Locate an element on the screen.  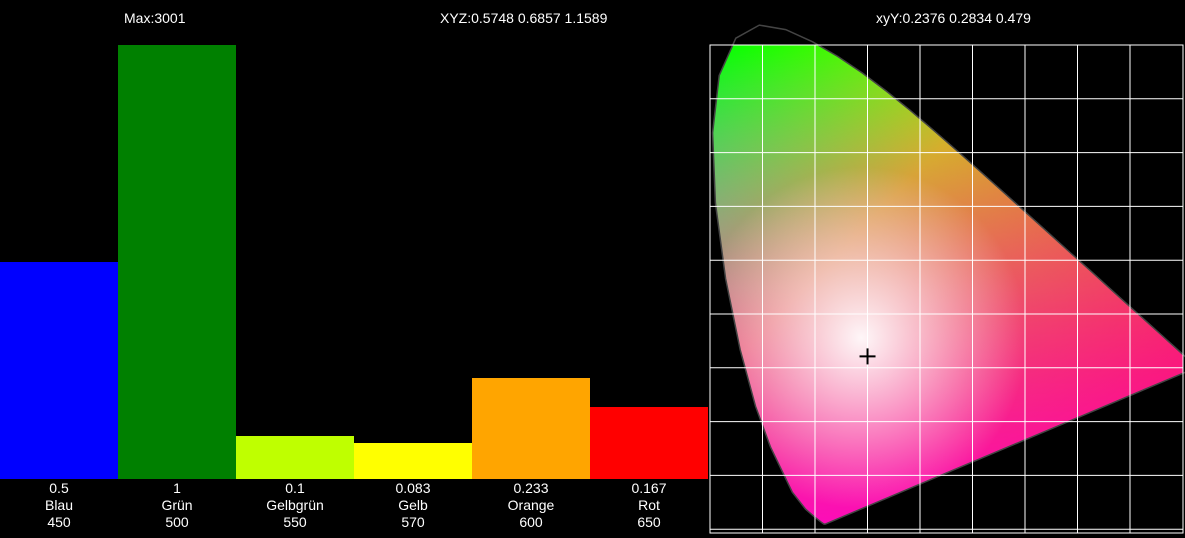
bar-gelb is located at coordinates (413, 460).